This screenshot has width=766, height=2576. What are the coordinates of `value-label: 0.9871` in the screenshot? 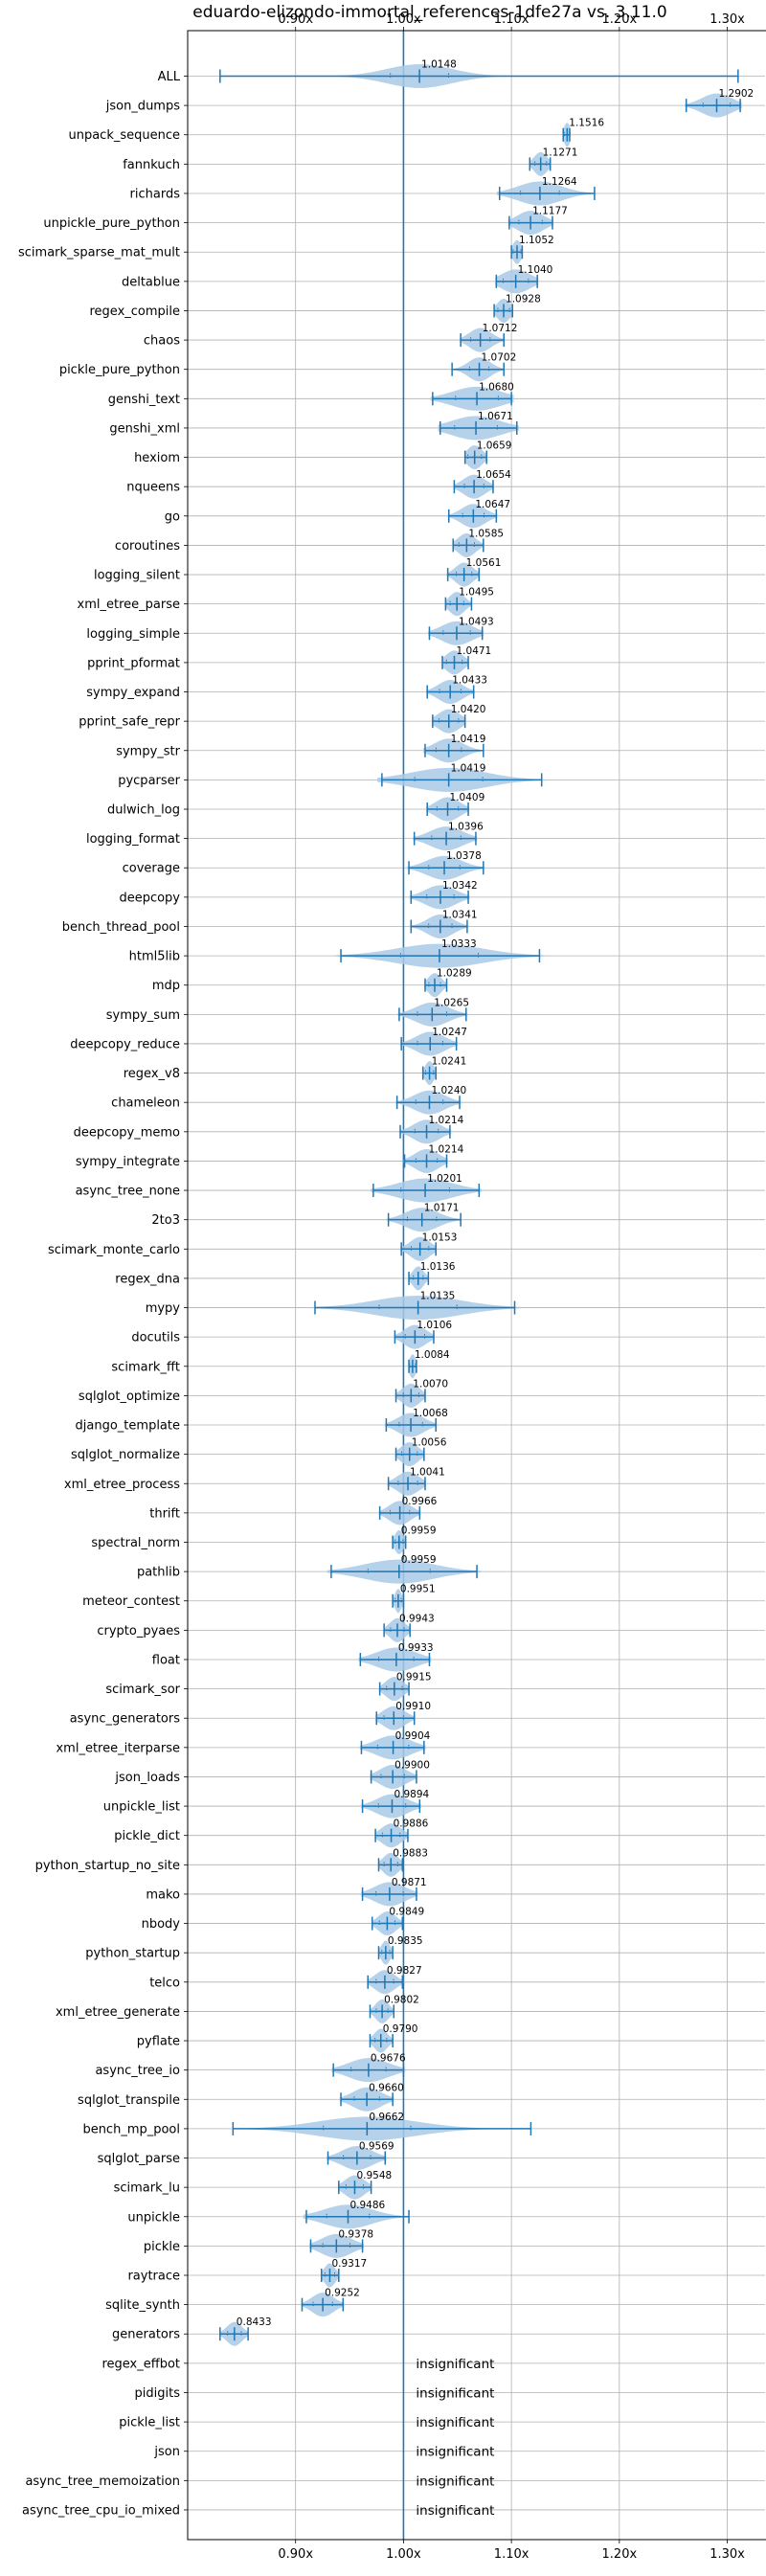 It's located at (410, 1882).